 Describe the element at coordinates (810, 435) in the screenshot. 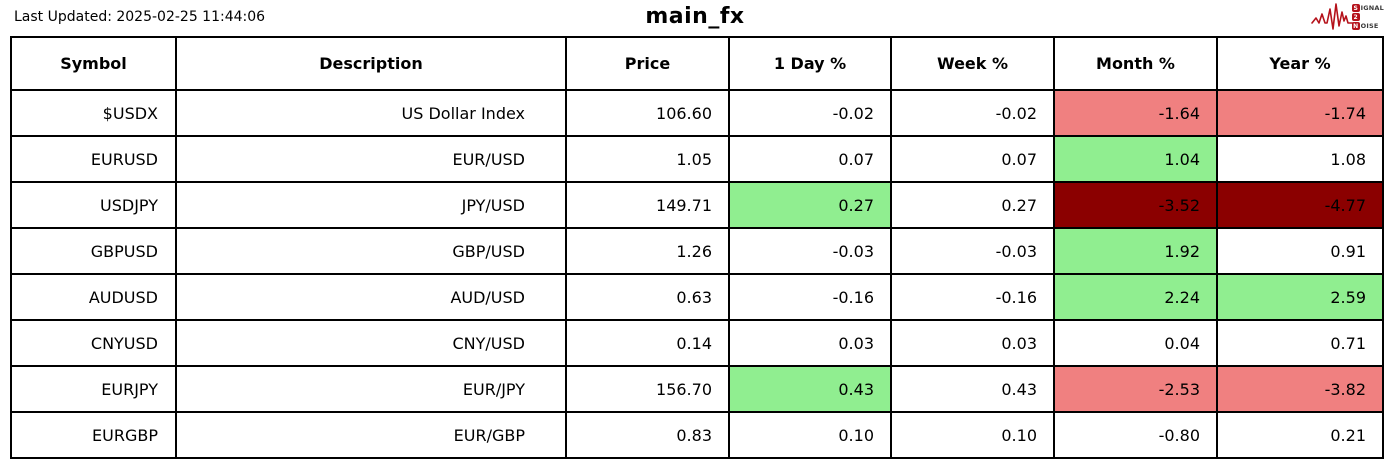

I see `cell-1day-pct: 0.10` at that location.